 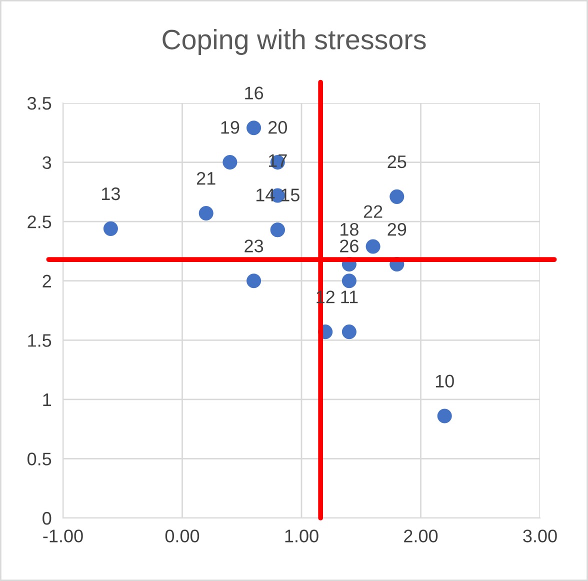 I want to click on x-tick-label: 0.00, so click(x=182, y=536).